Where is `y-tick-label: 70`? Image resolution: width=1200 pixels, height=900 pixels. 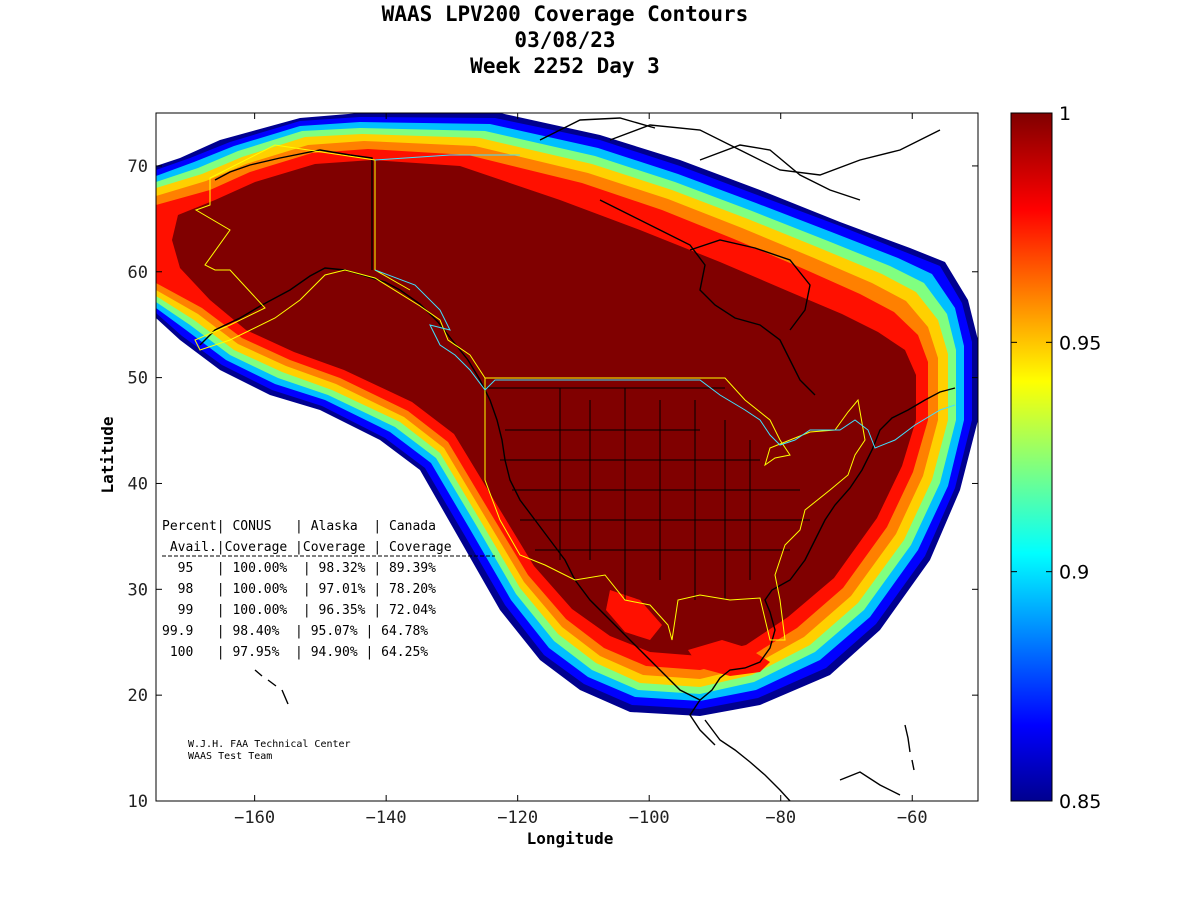
y-tick-label: 70 is located at coordinates (138, 167).